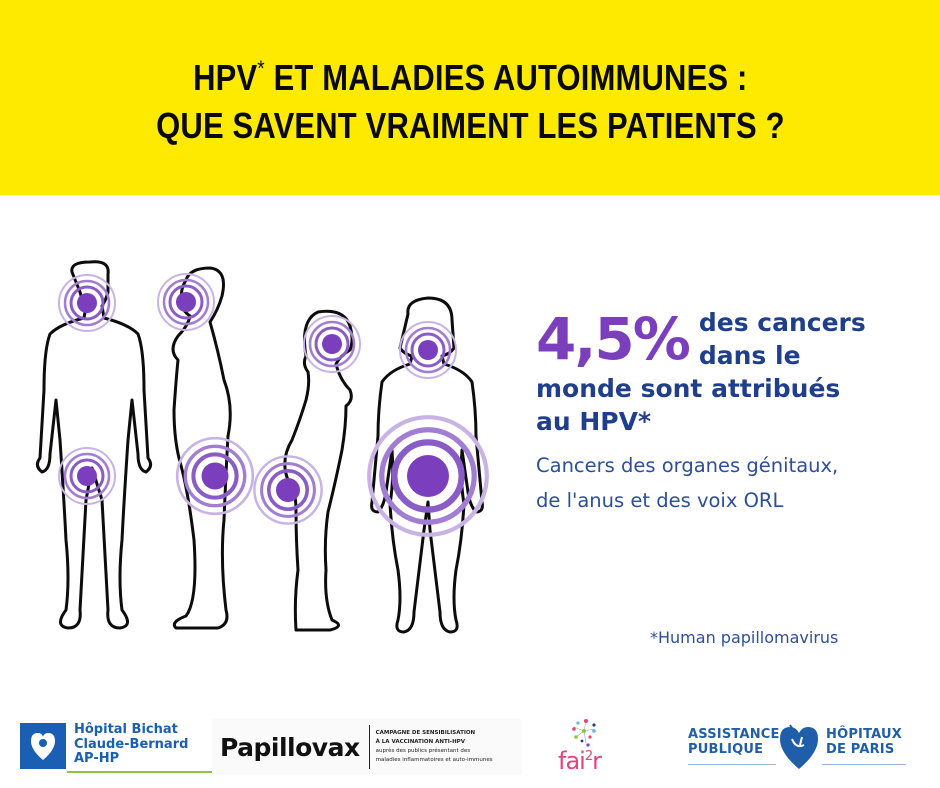  I want to click on logo-fai2r: fai2r, so click(586, 748).